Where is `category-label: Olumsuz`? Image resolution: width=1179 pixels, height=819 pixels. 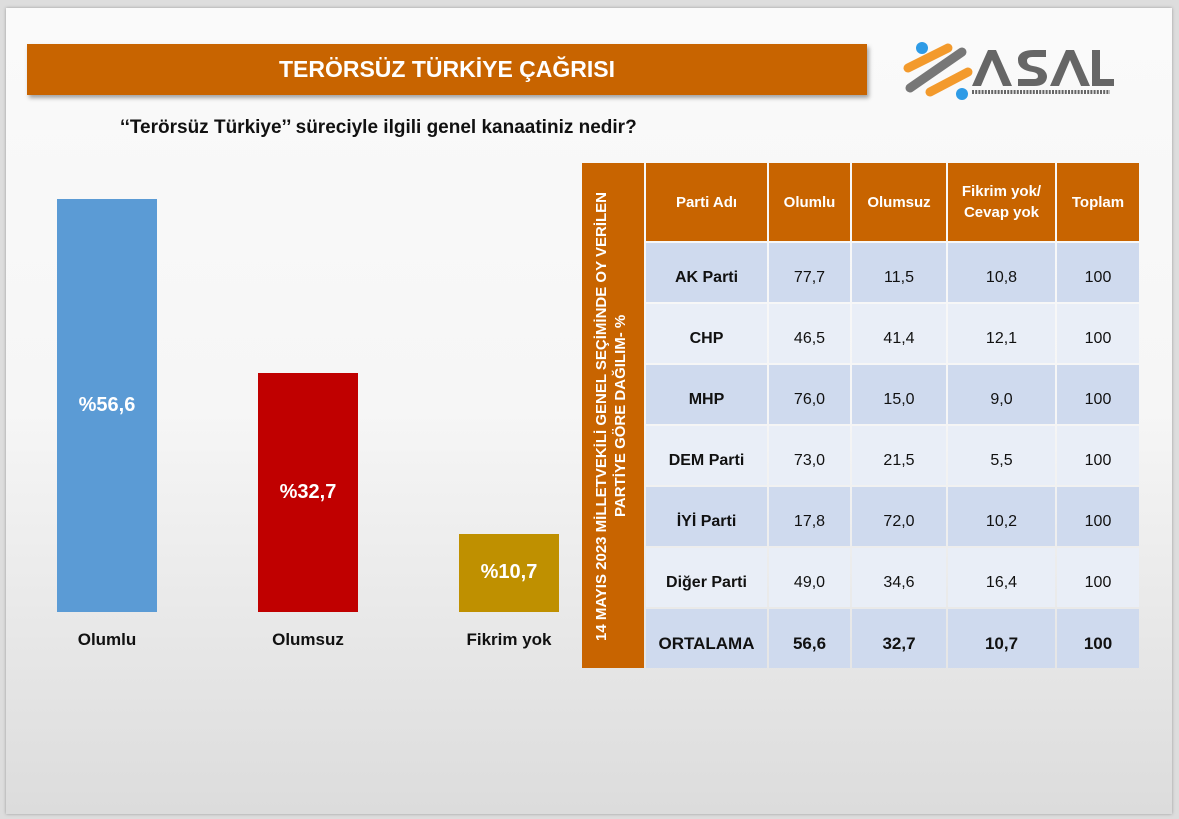 category-label: Olumsuz is located at coordinates (308, 639).